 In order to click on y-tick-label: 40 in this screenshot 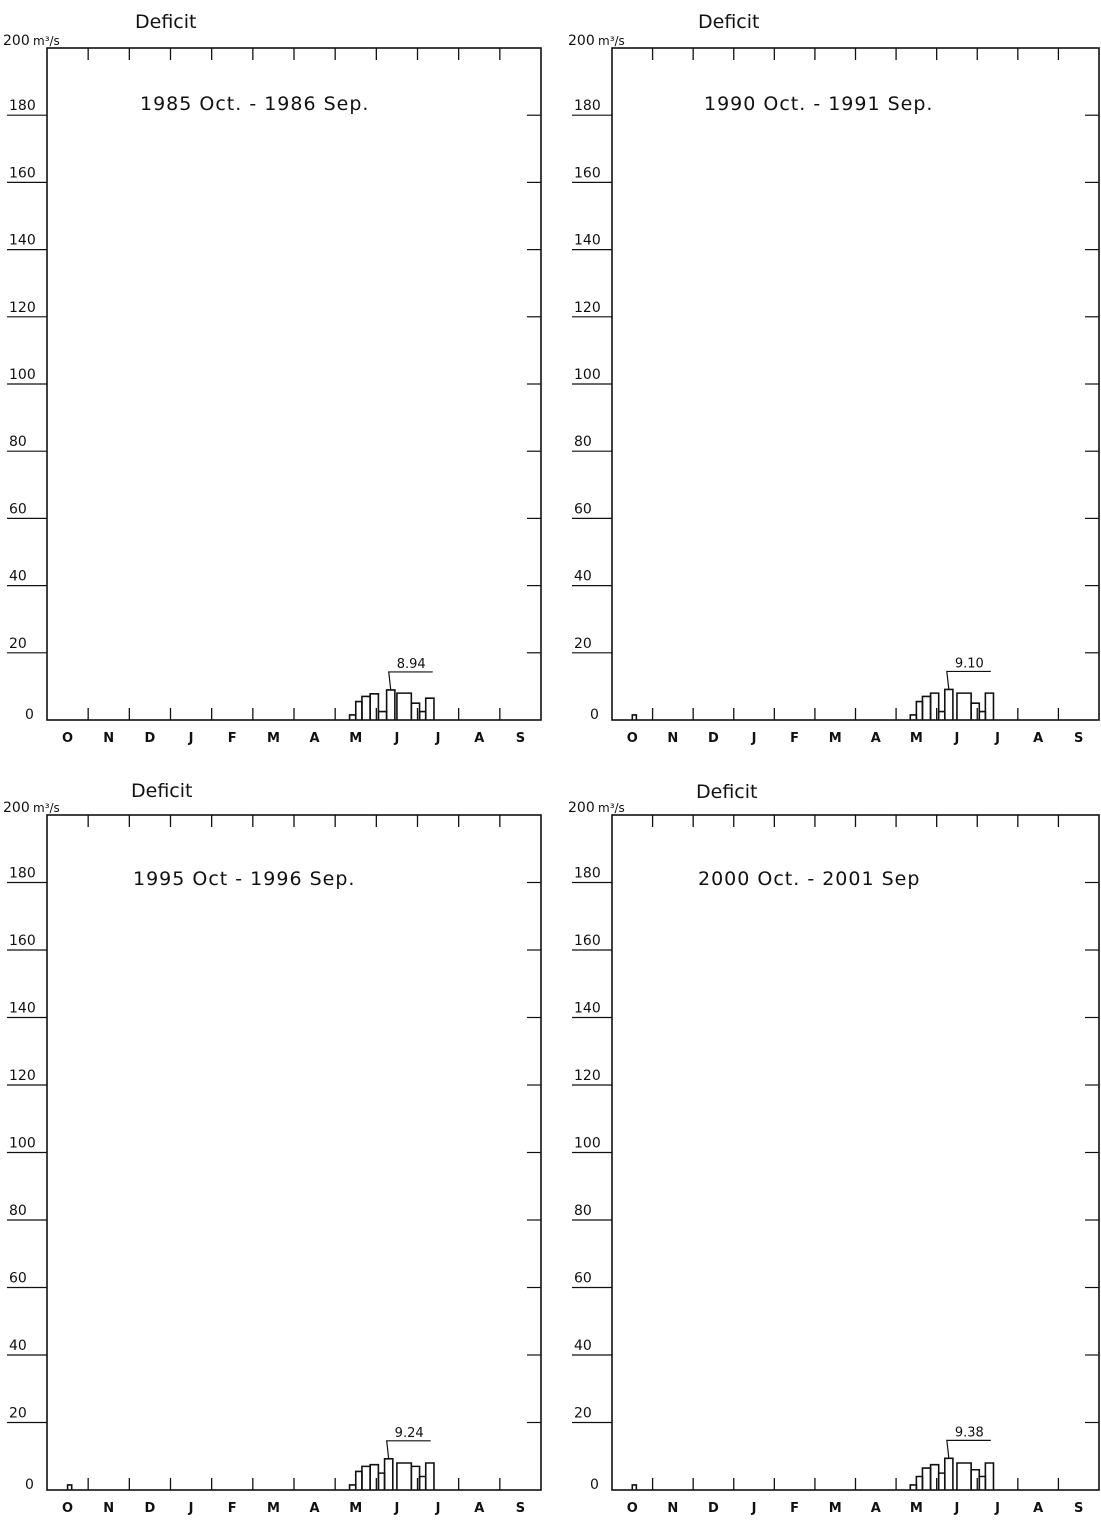, I will do `click(583, 1346)`.